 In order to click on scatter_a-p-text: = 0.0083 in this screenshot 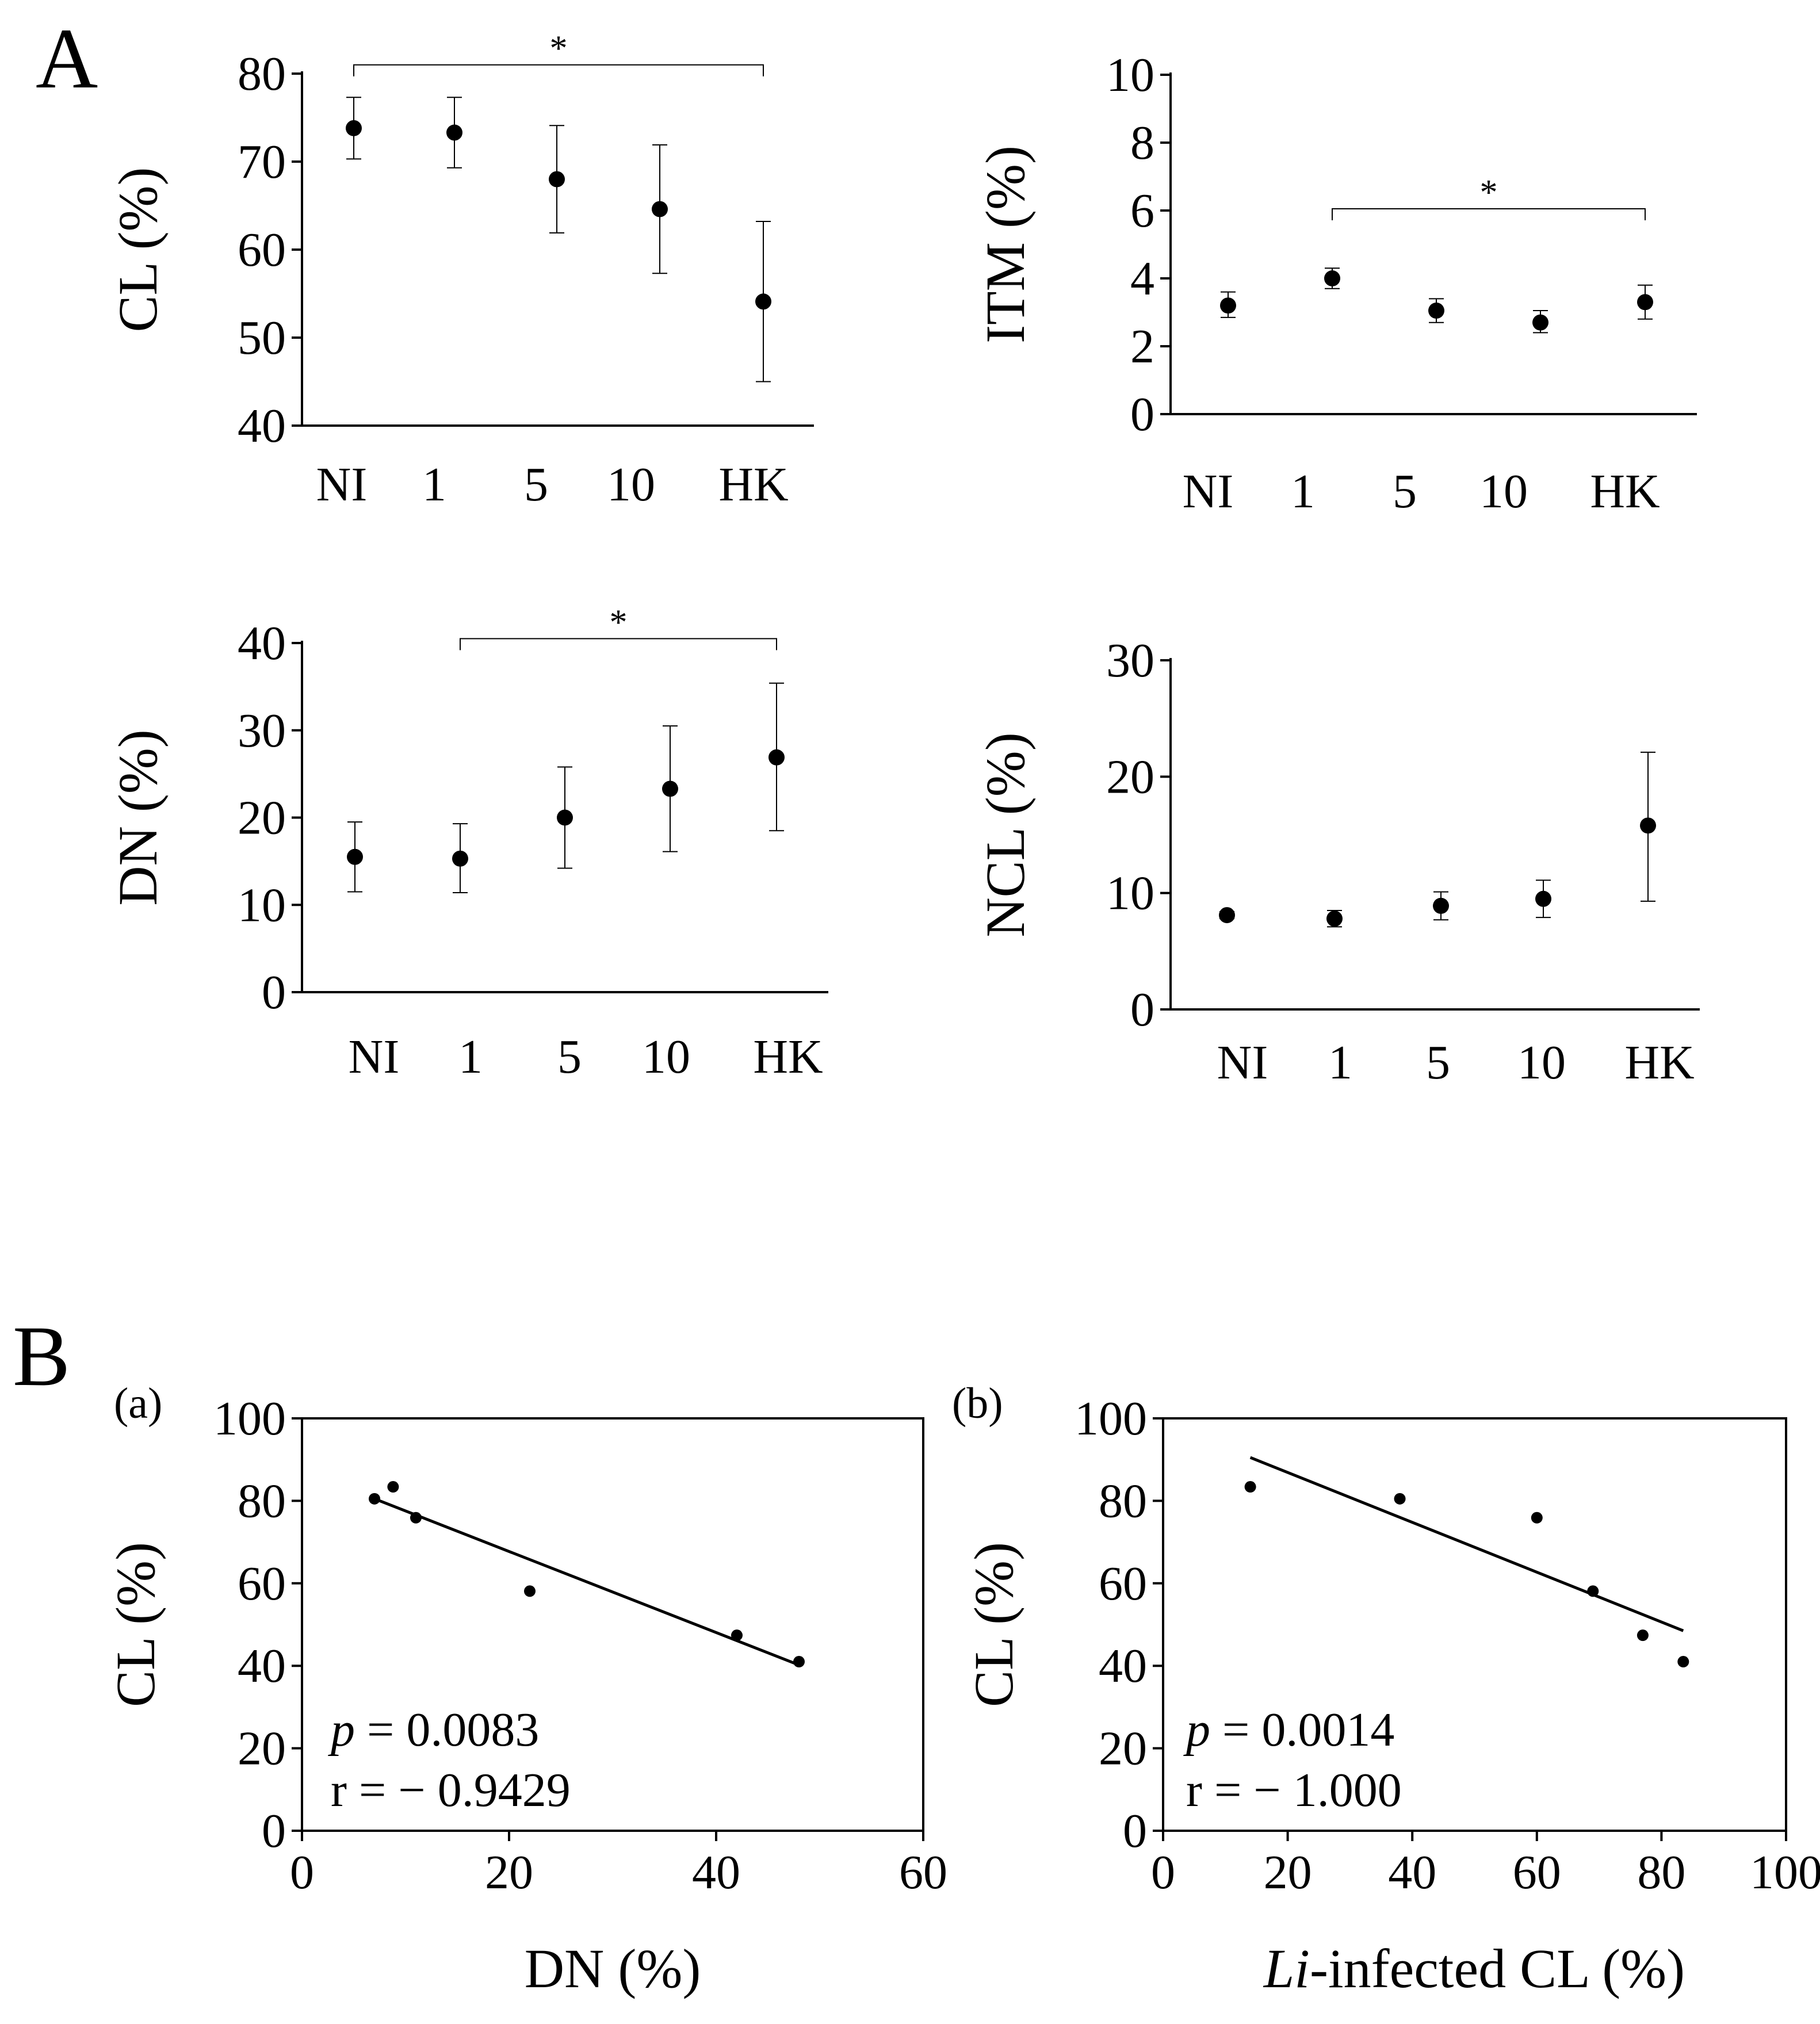, I will do `click(447, 1730)`.